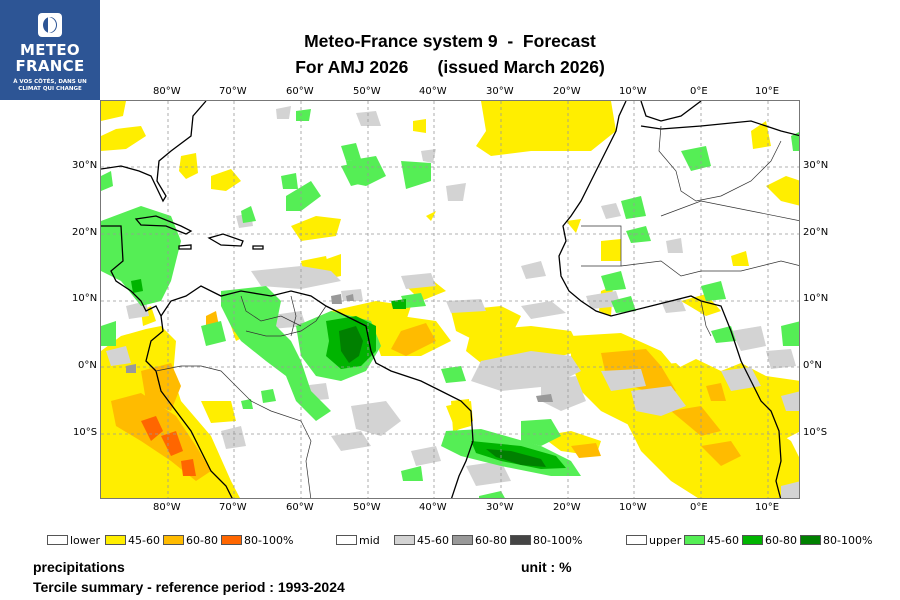  I want to click on lat-tick-right: 20°N, so click(816, 232).